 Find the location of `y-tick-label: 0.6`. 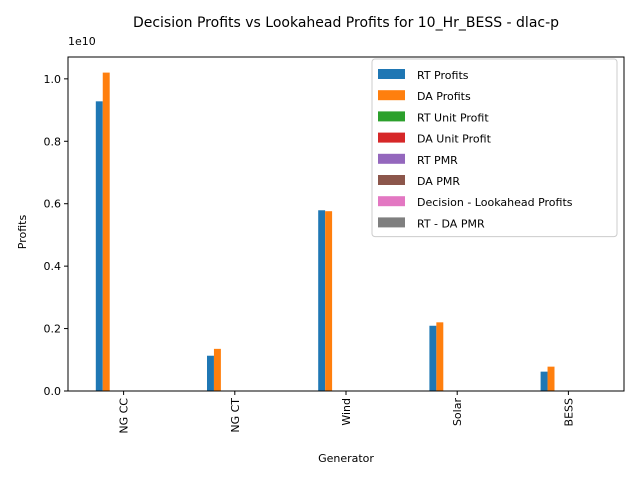

y-tick-label: 0.6 is located at coordinates (53, 204).